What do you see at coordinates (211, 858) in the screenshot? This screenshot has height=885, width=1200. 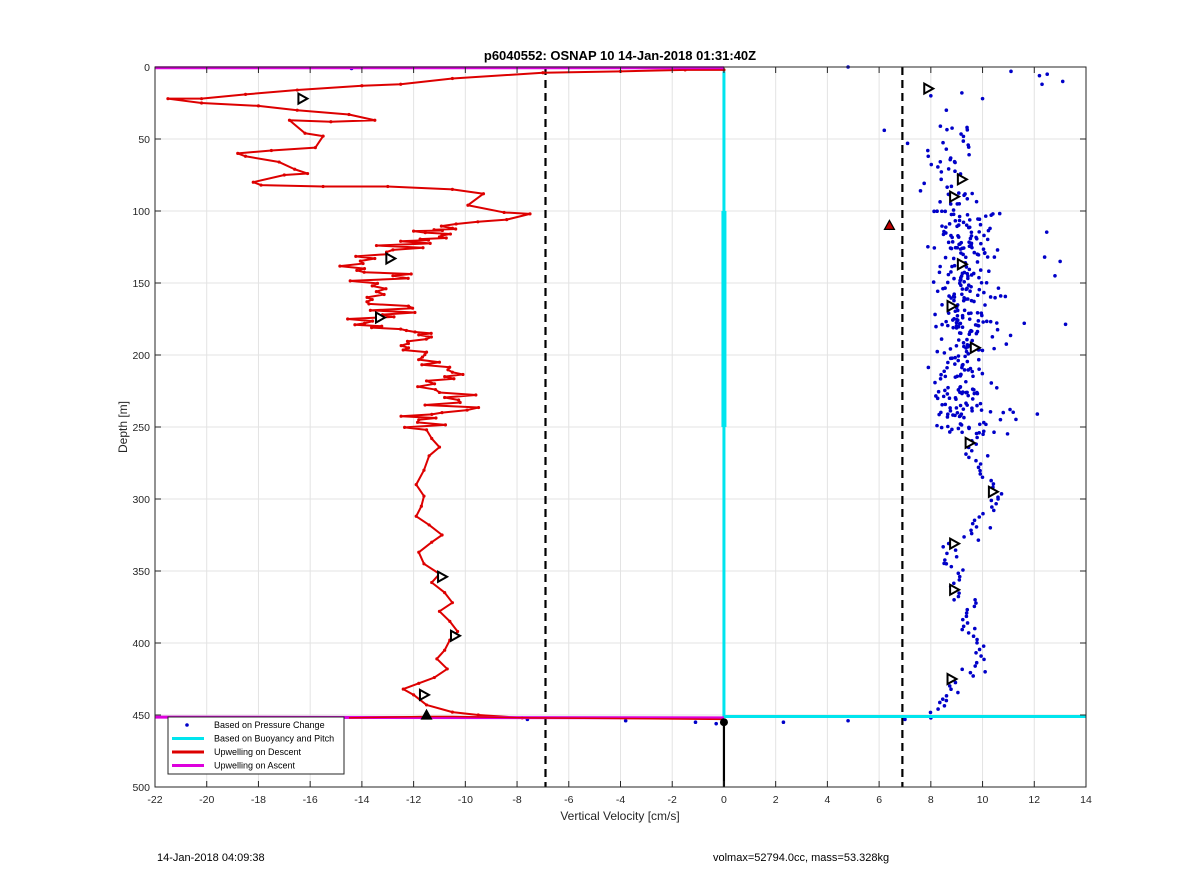 I see `footer-timestamp: 14-Jan-2018 04:09:38` at bounding box center [211, 858].